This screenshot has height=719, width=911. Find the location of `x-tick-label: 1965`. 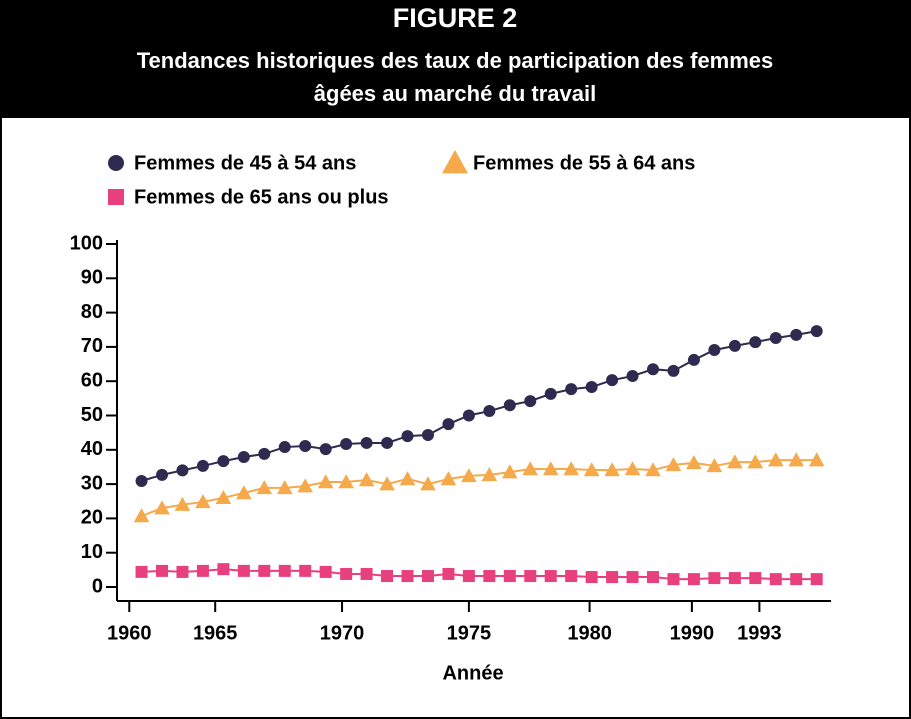

x-tick-label: 1965 is located at coordinates (215, 633).